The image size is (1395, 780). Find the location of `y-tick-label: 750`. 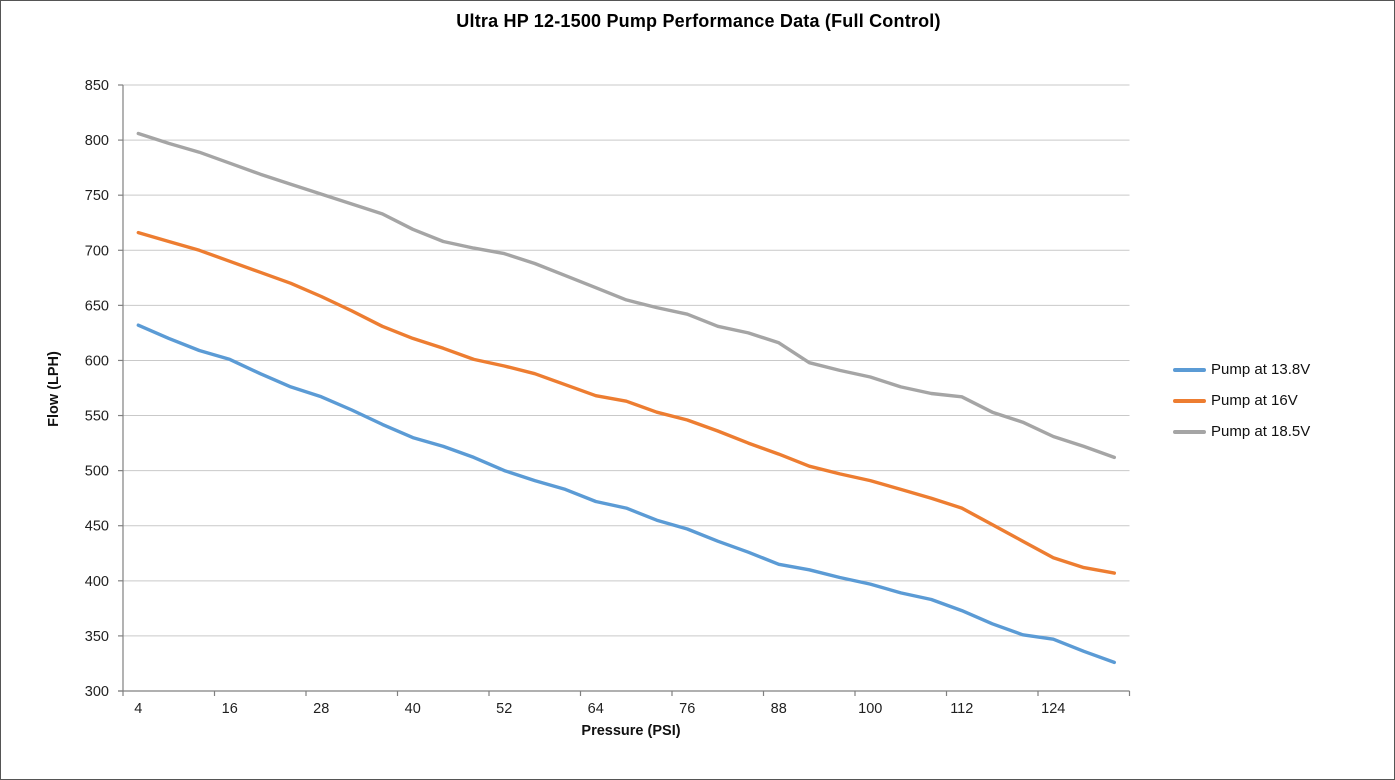

y-tick-label: 750 is located at coordinates (97, 196).